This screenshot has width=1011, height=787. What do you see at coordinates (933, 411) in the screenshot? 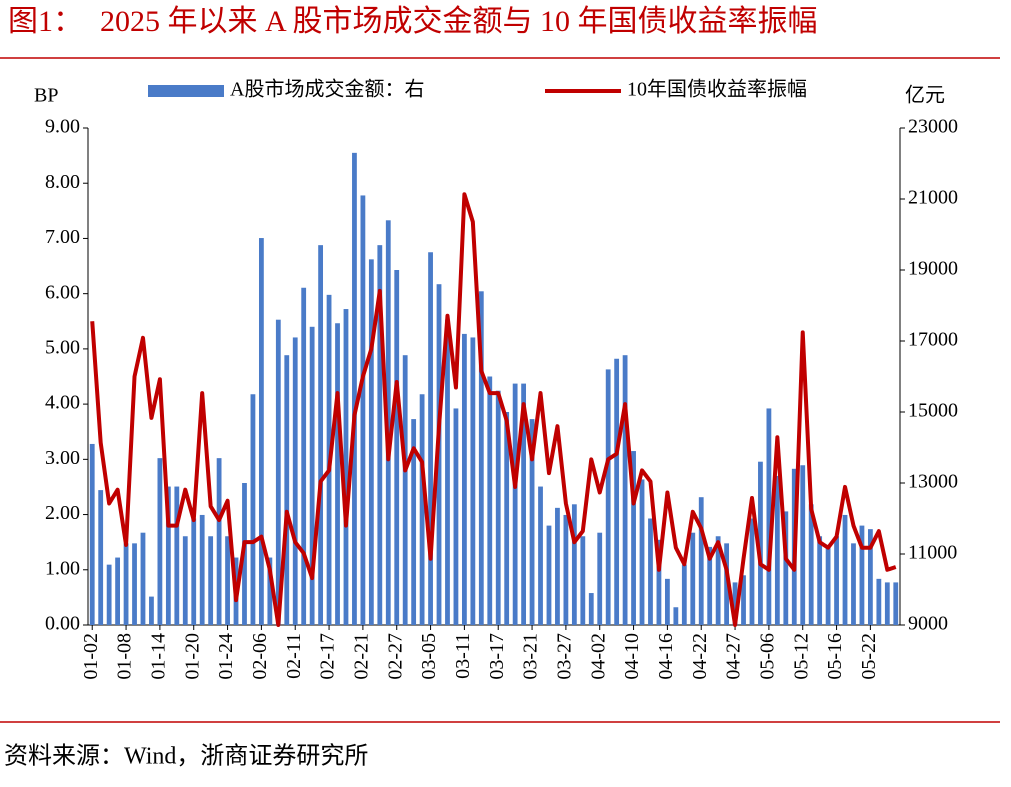
I see `y2-tick-label: 15000` at bounding box center [933, 411].